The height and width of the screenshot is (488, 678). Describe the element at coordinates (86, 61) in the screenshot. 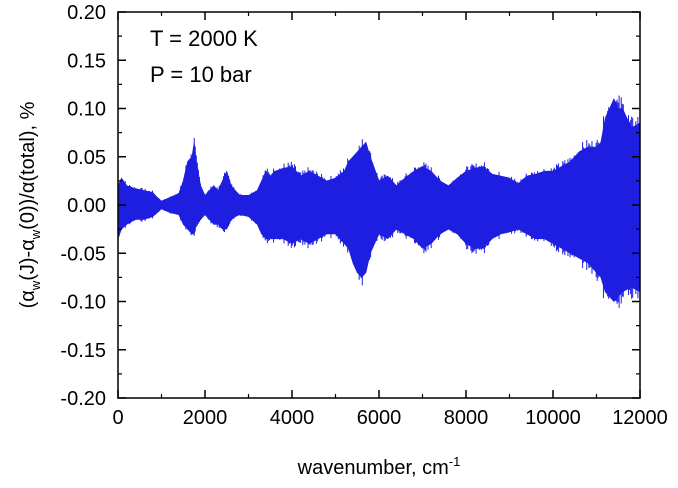

I see `y-tick-label: 0.15` at that location.